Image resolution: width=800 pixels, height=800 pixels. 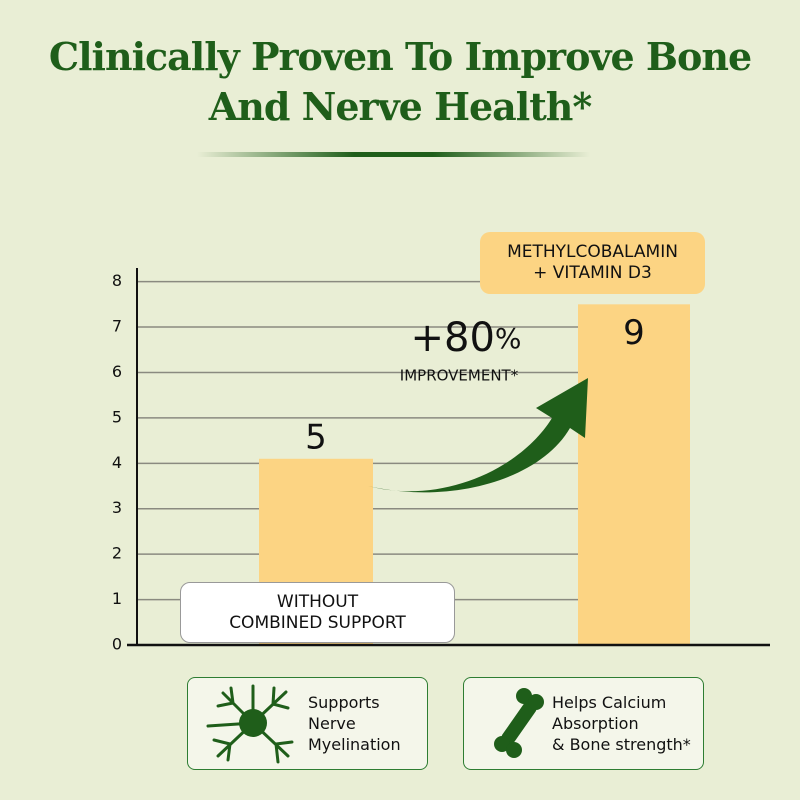 I want to click on y-tick-label: 6, so click(x=117, y=371).